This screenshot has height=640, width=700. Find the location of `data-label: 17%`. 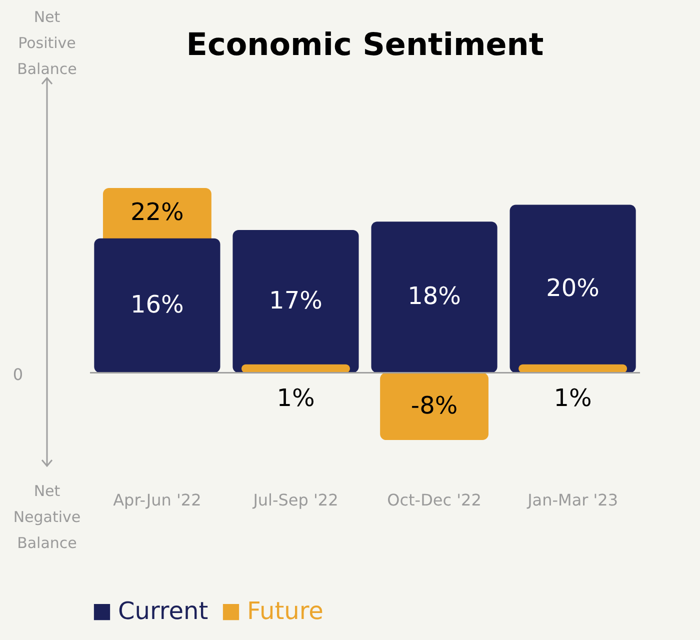

data-label: 17% is located at coordinates (295, 300).